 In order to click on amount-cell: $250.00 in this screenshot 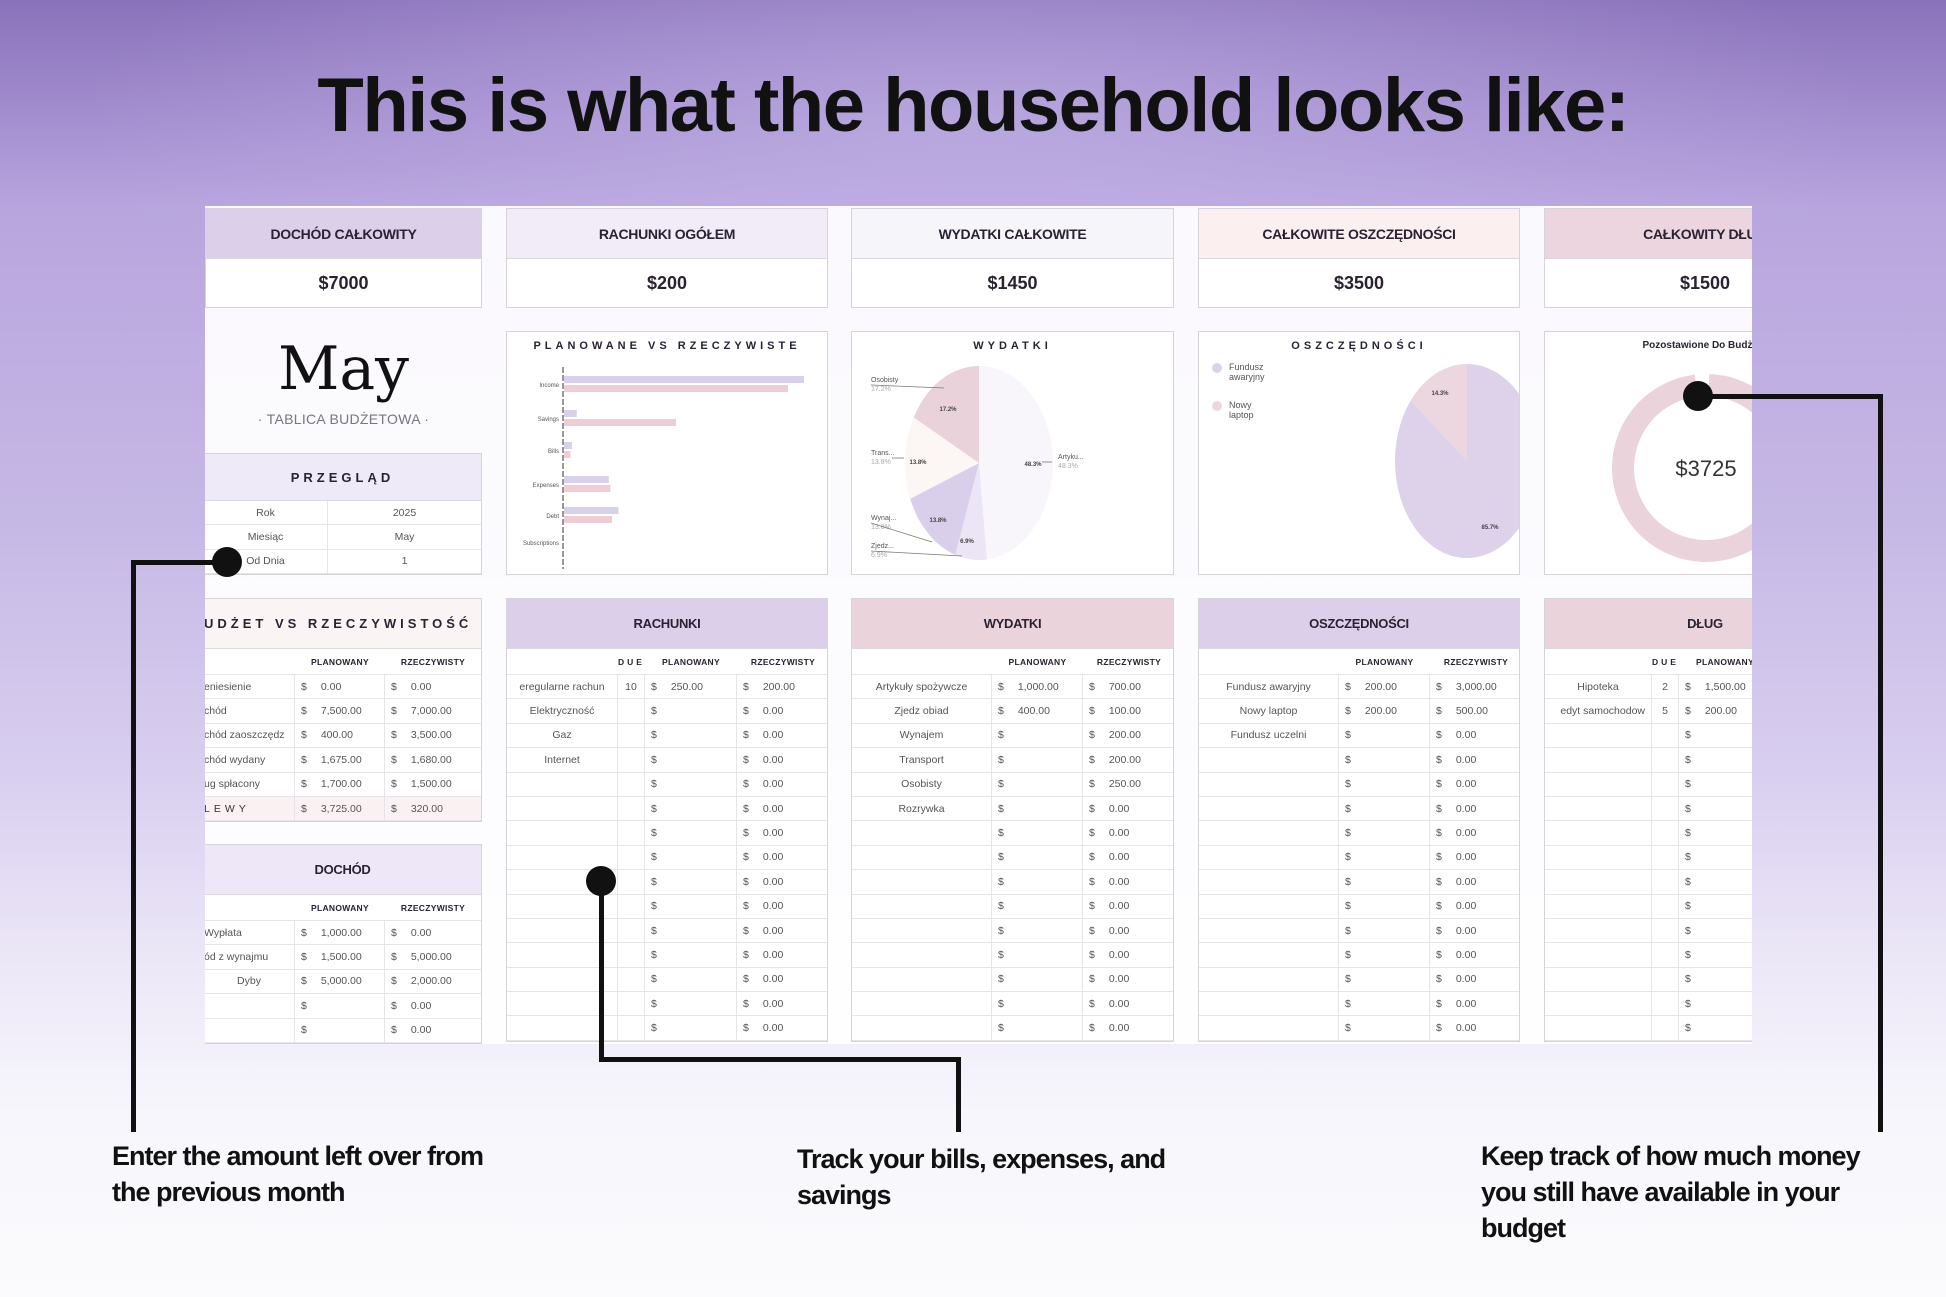, I will do `click(1128, 784)`.